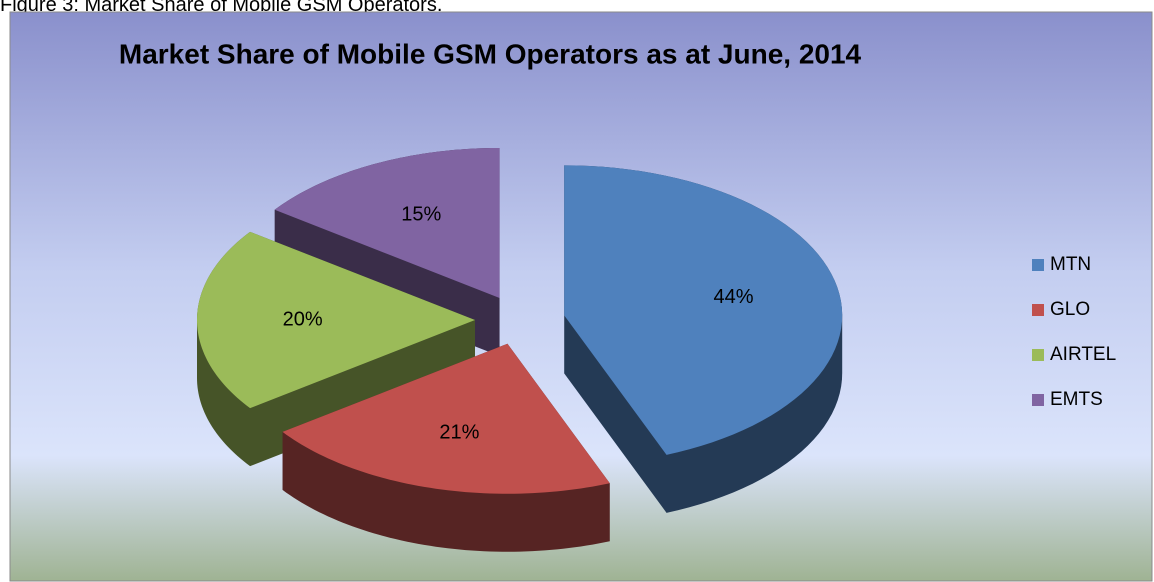 This screenshot has width=1154, height=582. I want to click on legend-label: EMTS, so click(1076, 399).